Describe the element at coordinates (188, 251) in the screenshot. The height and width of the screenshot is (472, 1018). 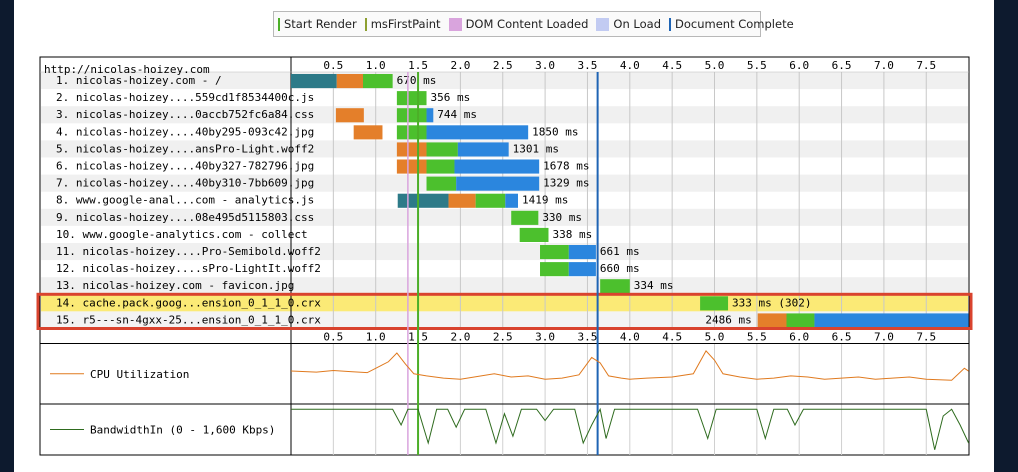
I see `request-label: 11. nicolas-hoizey....Pro-Semibold.woff2` at that location.